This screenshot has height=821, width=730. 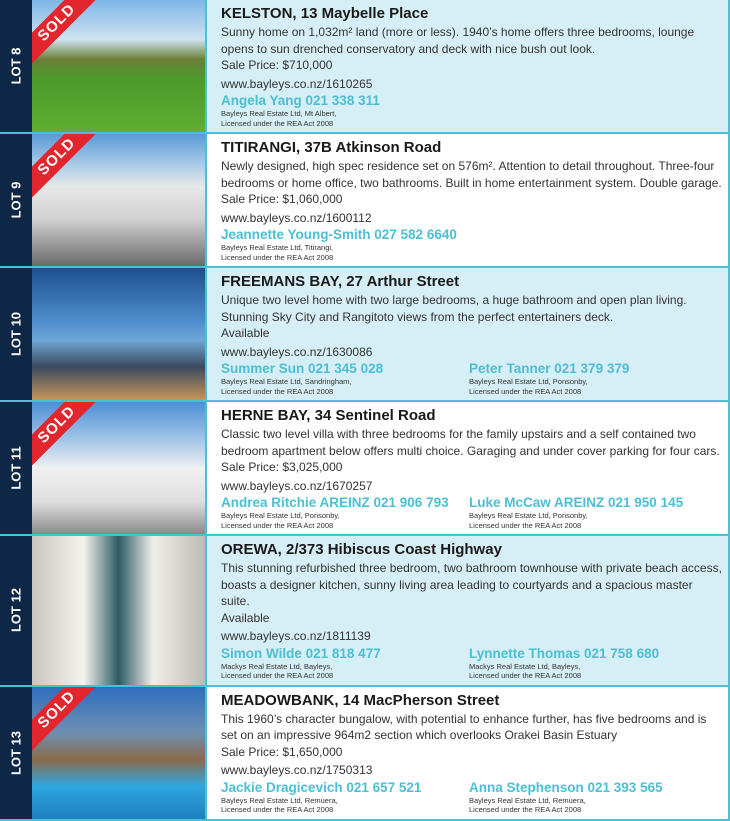 I want to click on lot-number: LOT 13, so click(x=16, y=752).